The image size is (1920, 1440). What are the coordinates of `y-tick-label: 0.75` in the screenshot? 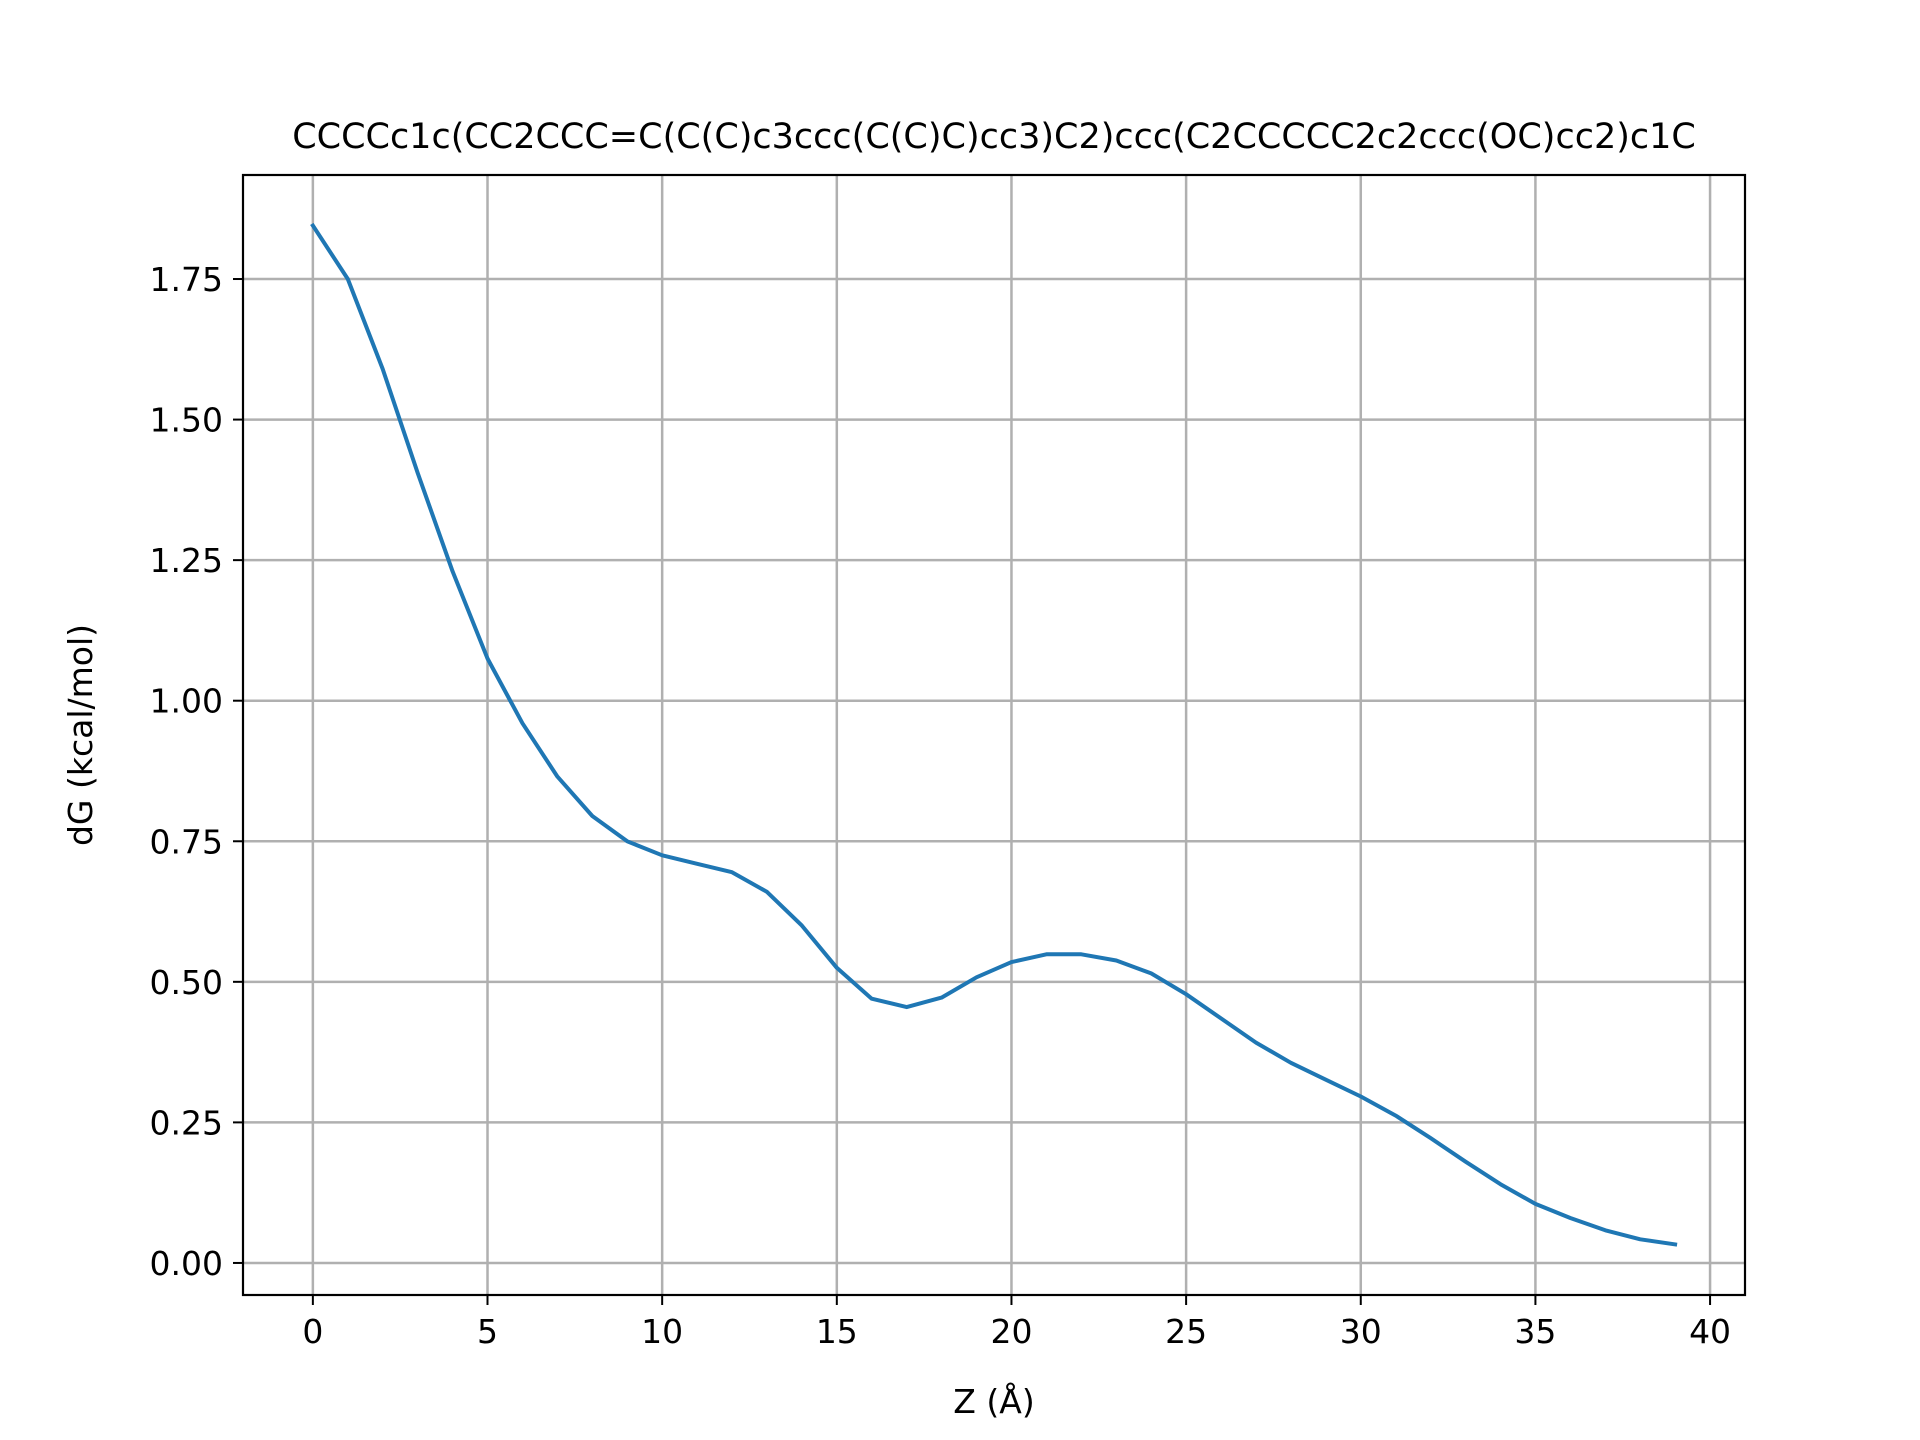 It's located at (186, 841).